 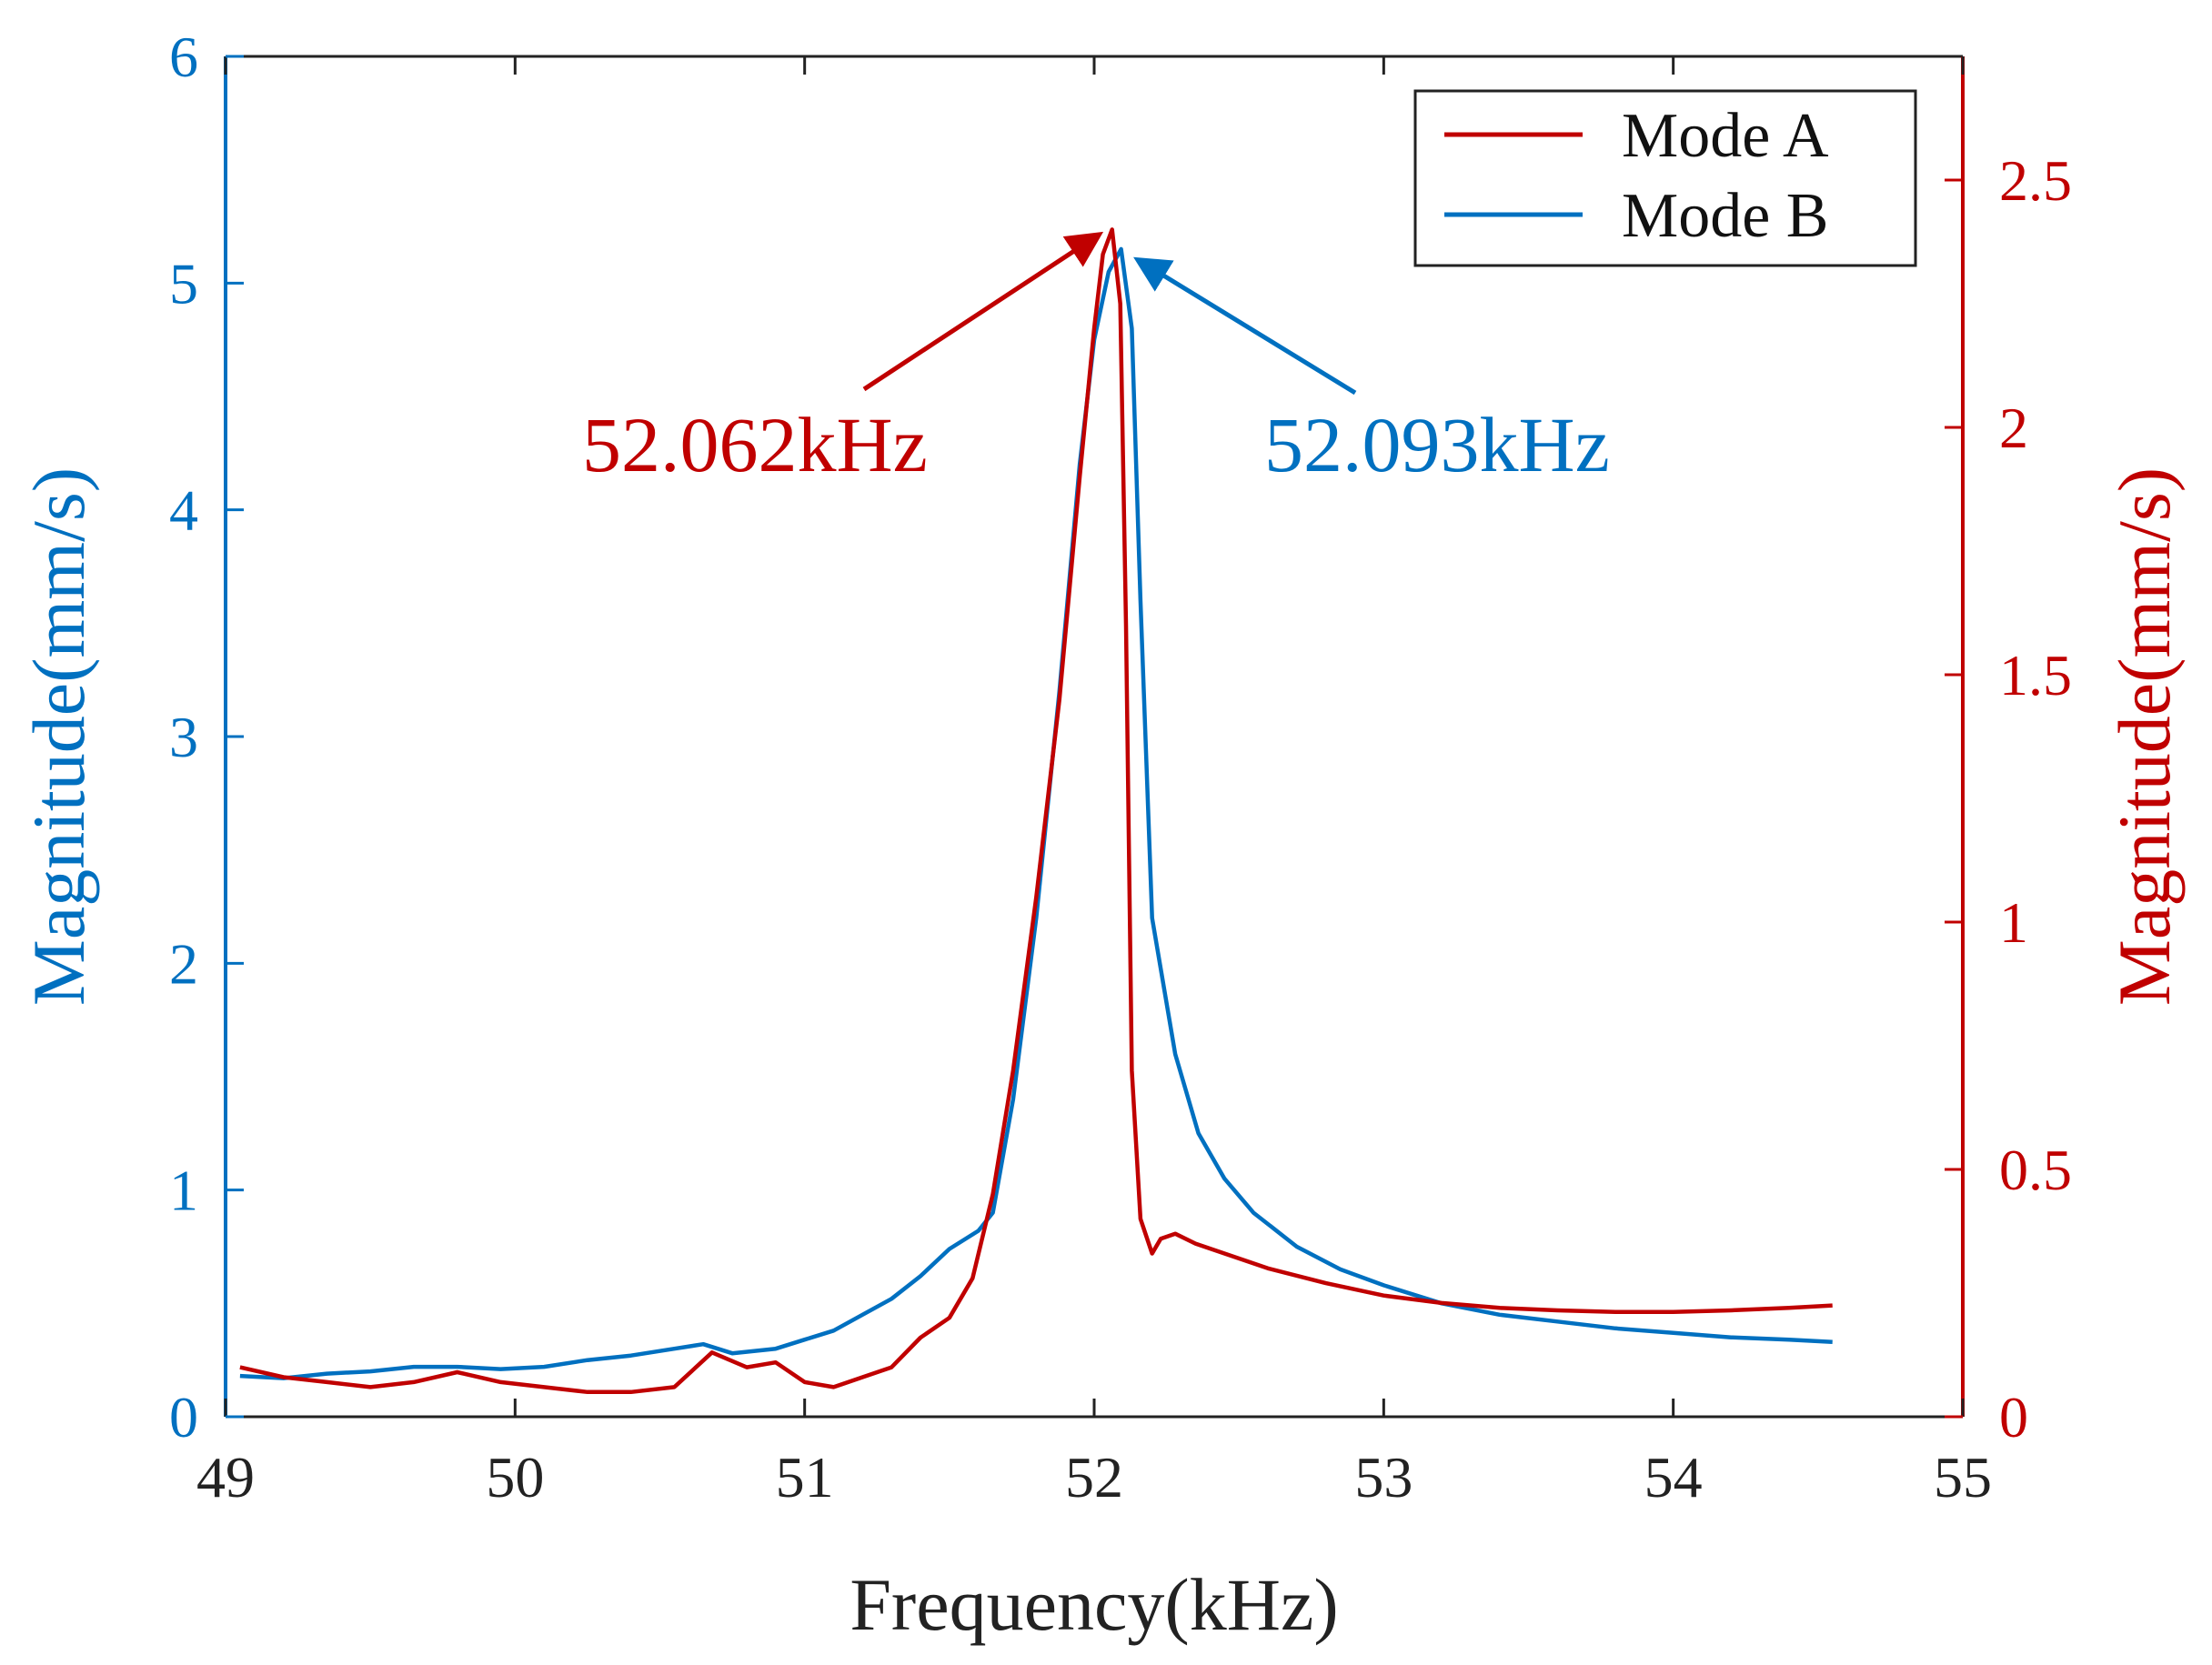 I want to click on left-y-axis-title: Magnitude(mm/s), so click(x=58, y=736).